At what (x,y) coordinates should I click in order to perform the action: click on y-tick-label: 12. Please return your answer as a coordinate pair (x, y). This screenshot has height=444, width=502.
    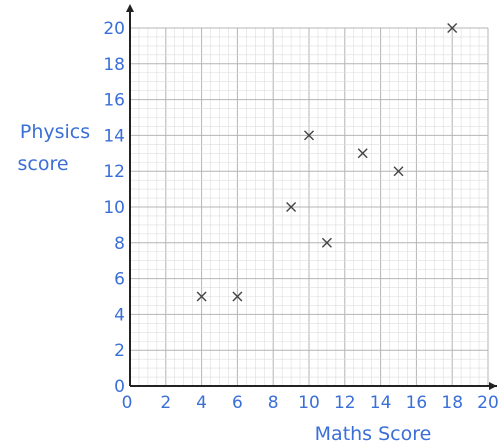
    Looking at the image, I should click on (114, 172).